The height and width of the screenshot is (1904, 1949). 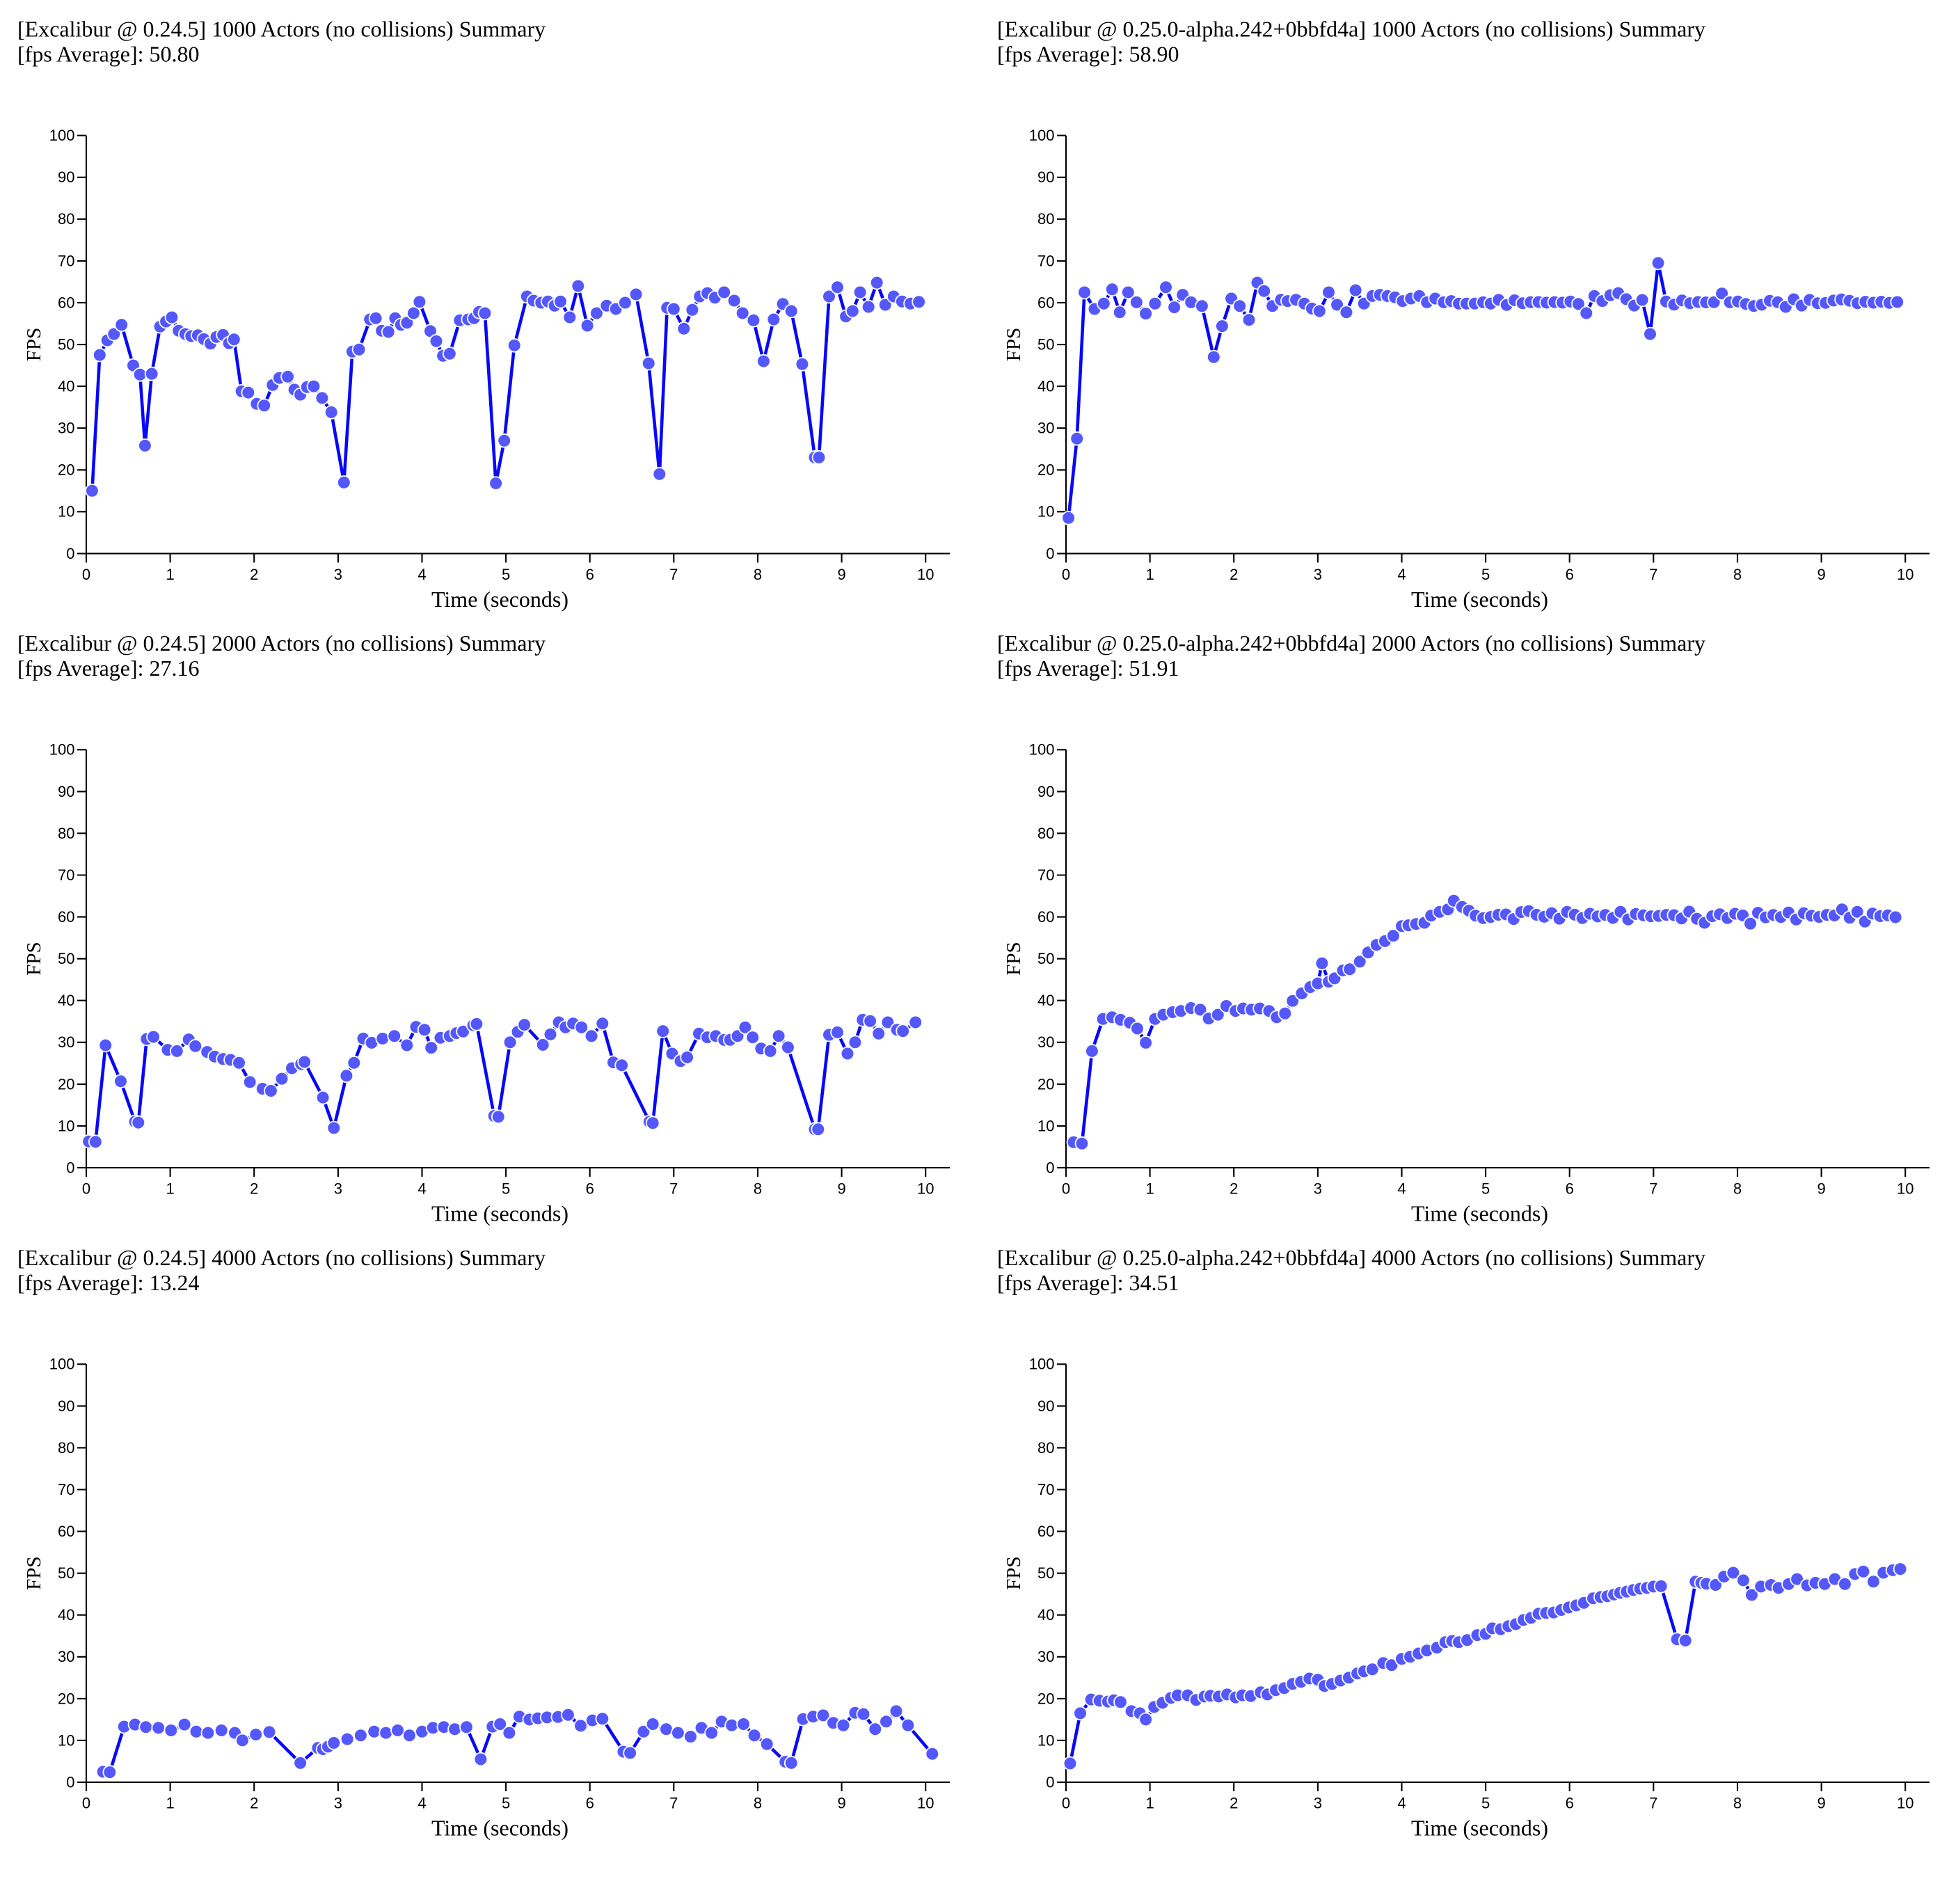 I want to click on svg-text: [fps Average]: 34.51, so click(x=1088, y=1282).